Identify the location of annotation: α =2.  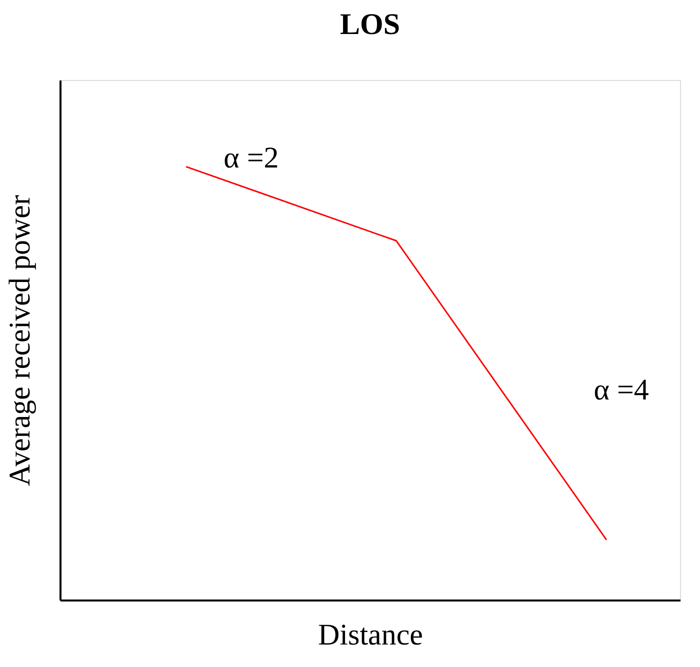
(251, 158).